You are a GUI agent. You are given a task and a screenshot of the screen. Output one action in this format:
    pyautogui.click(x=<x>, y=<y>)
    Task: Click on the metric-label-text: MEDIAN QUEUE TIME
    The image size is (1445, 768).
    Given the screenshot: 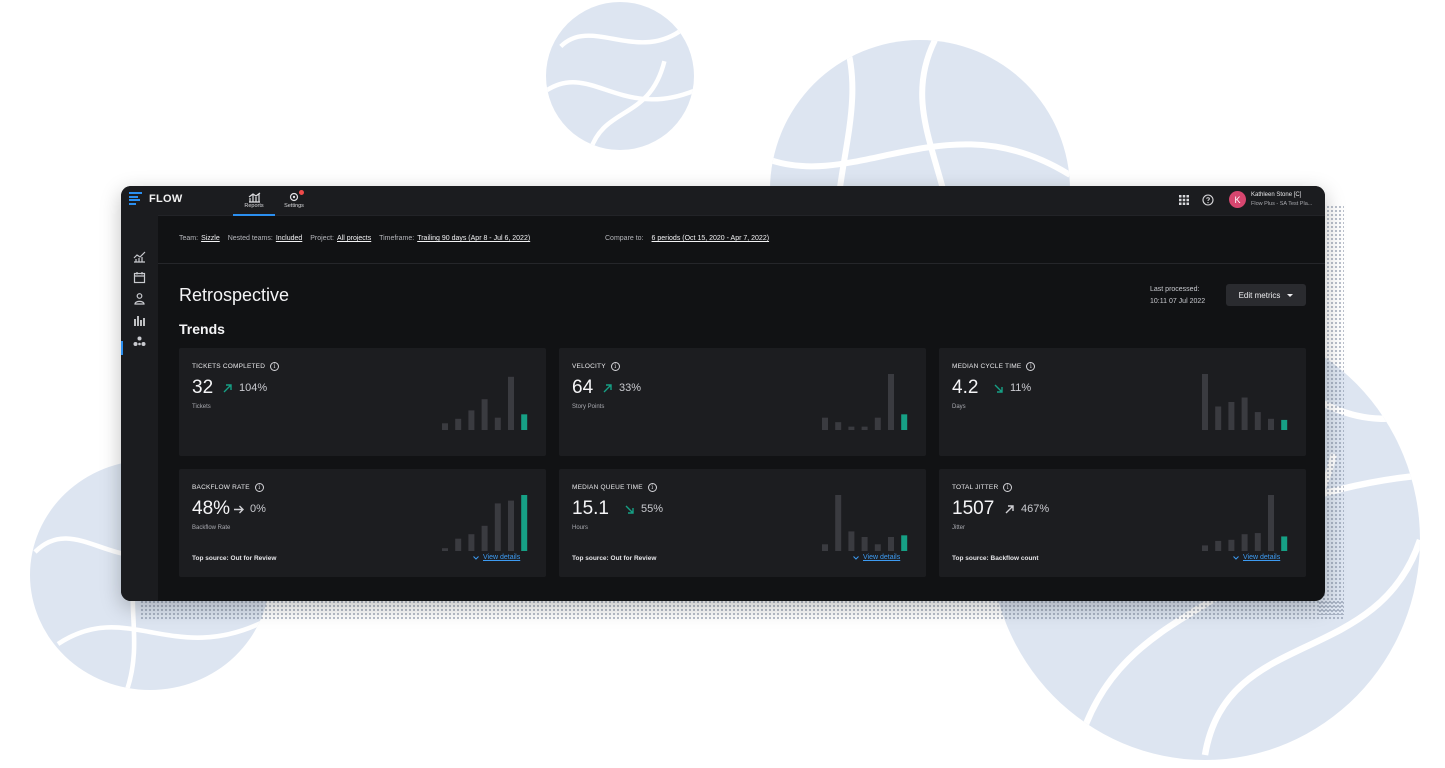 What is the action you would take?
    pyautogui.click(x=607, y=487)
    